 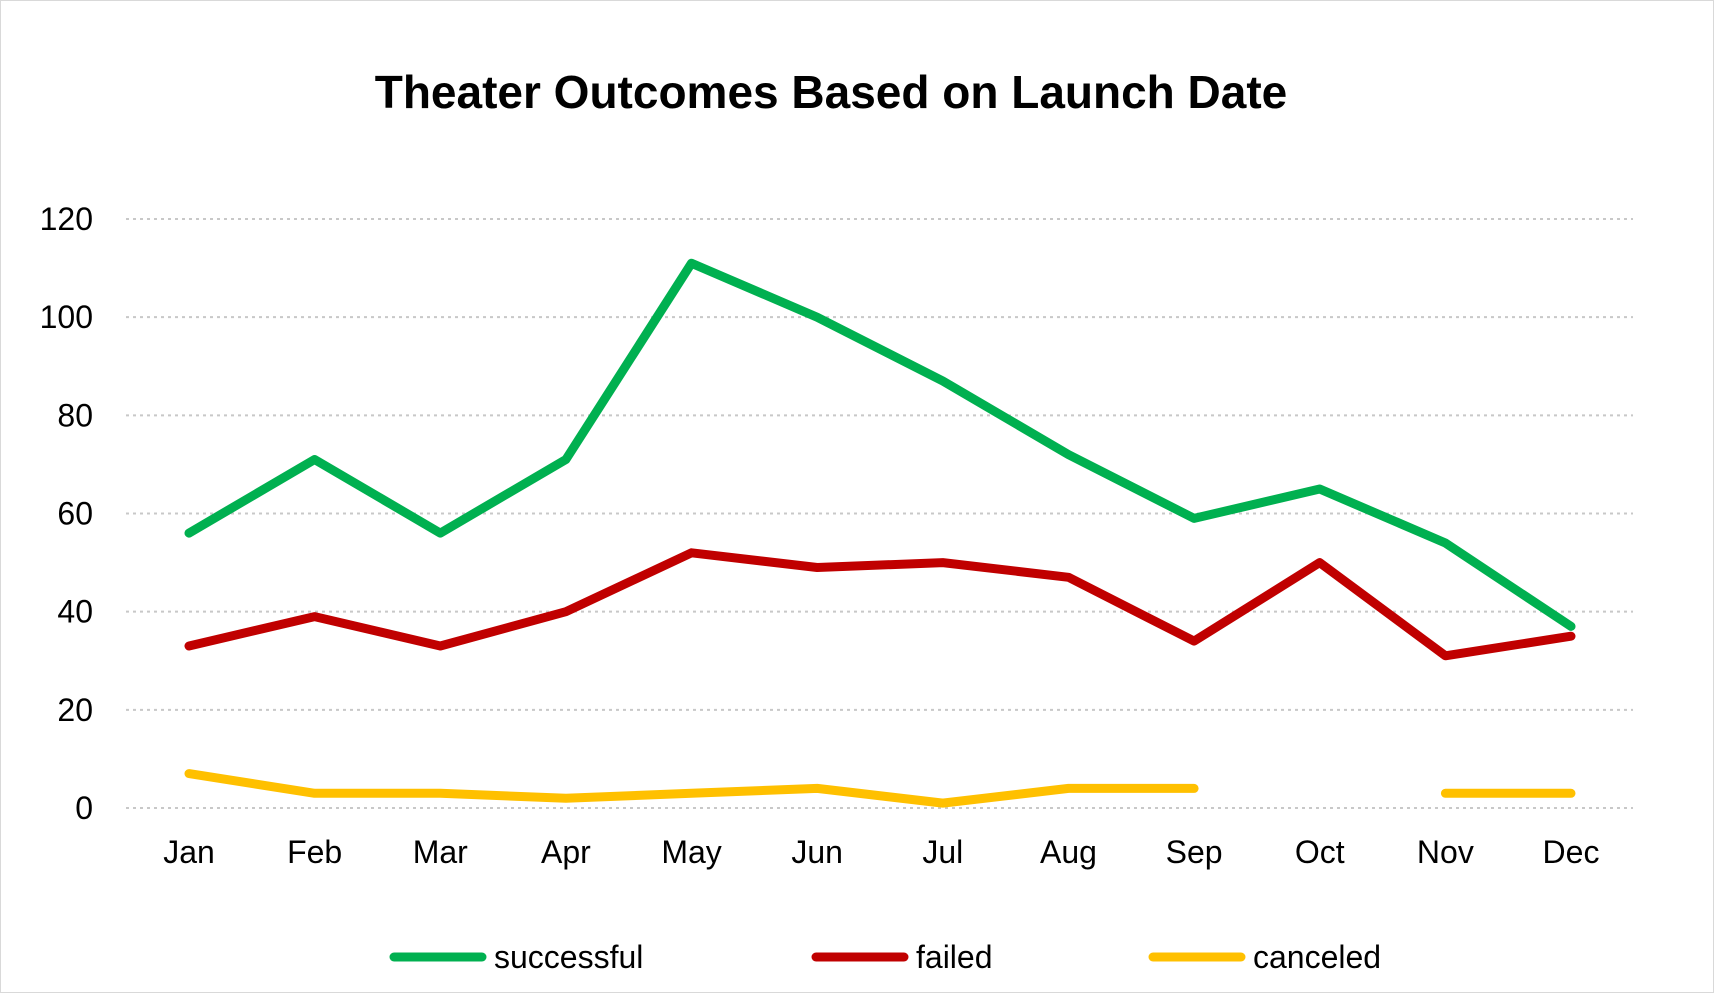 What do you see at coordinates (314, 852) in the screenshot?
I see `x-tick-label: Feb` at bounding box center [314, 852].